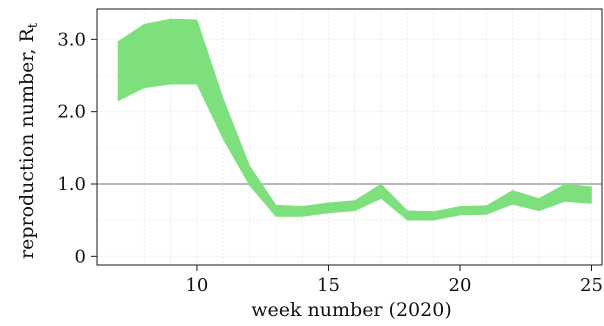 Image resolution: width=604 pixels, height=326 pixels. Describe the element at coordinates (460, 285) in the screenshot. I see `x-tick-label-20: 20` at that location.